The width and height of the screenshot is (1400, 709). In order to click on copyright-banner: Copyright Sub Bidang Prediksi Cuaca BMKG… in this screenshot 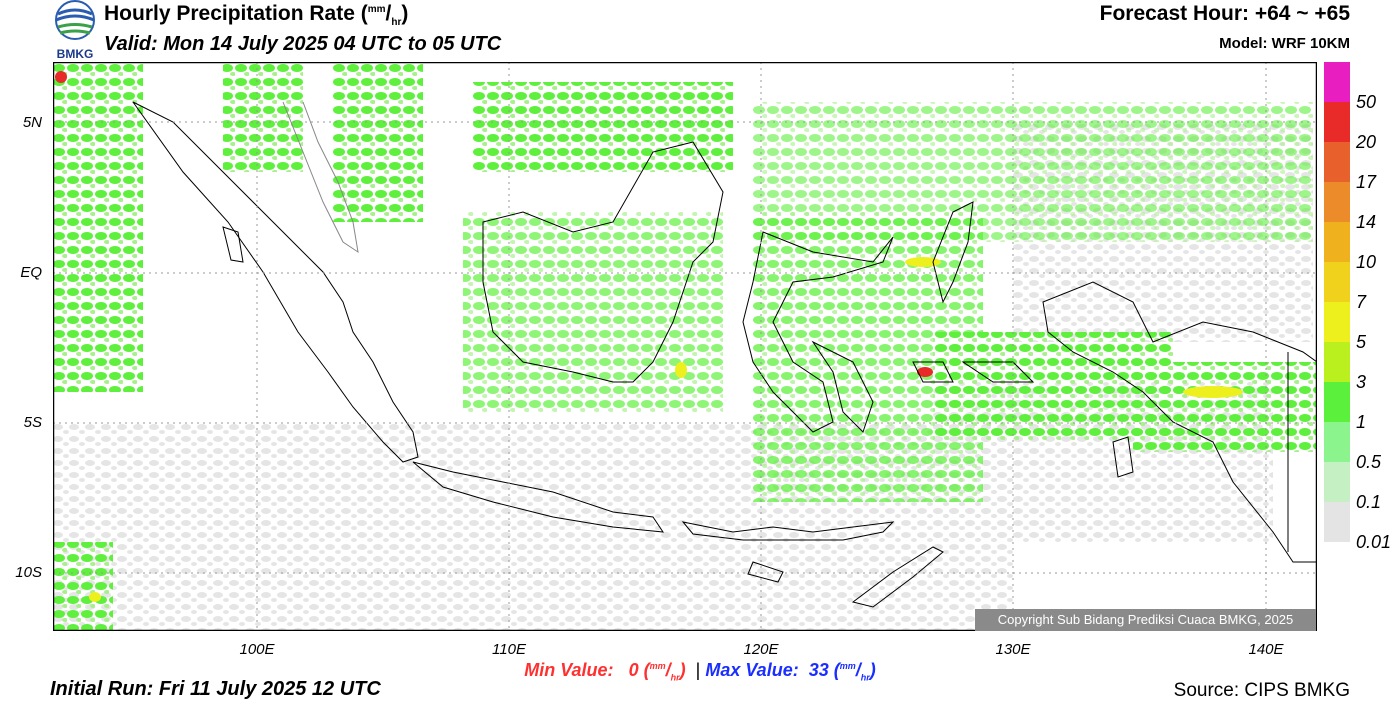, I will do `click(1145, 620)`.